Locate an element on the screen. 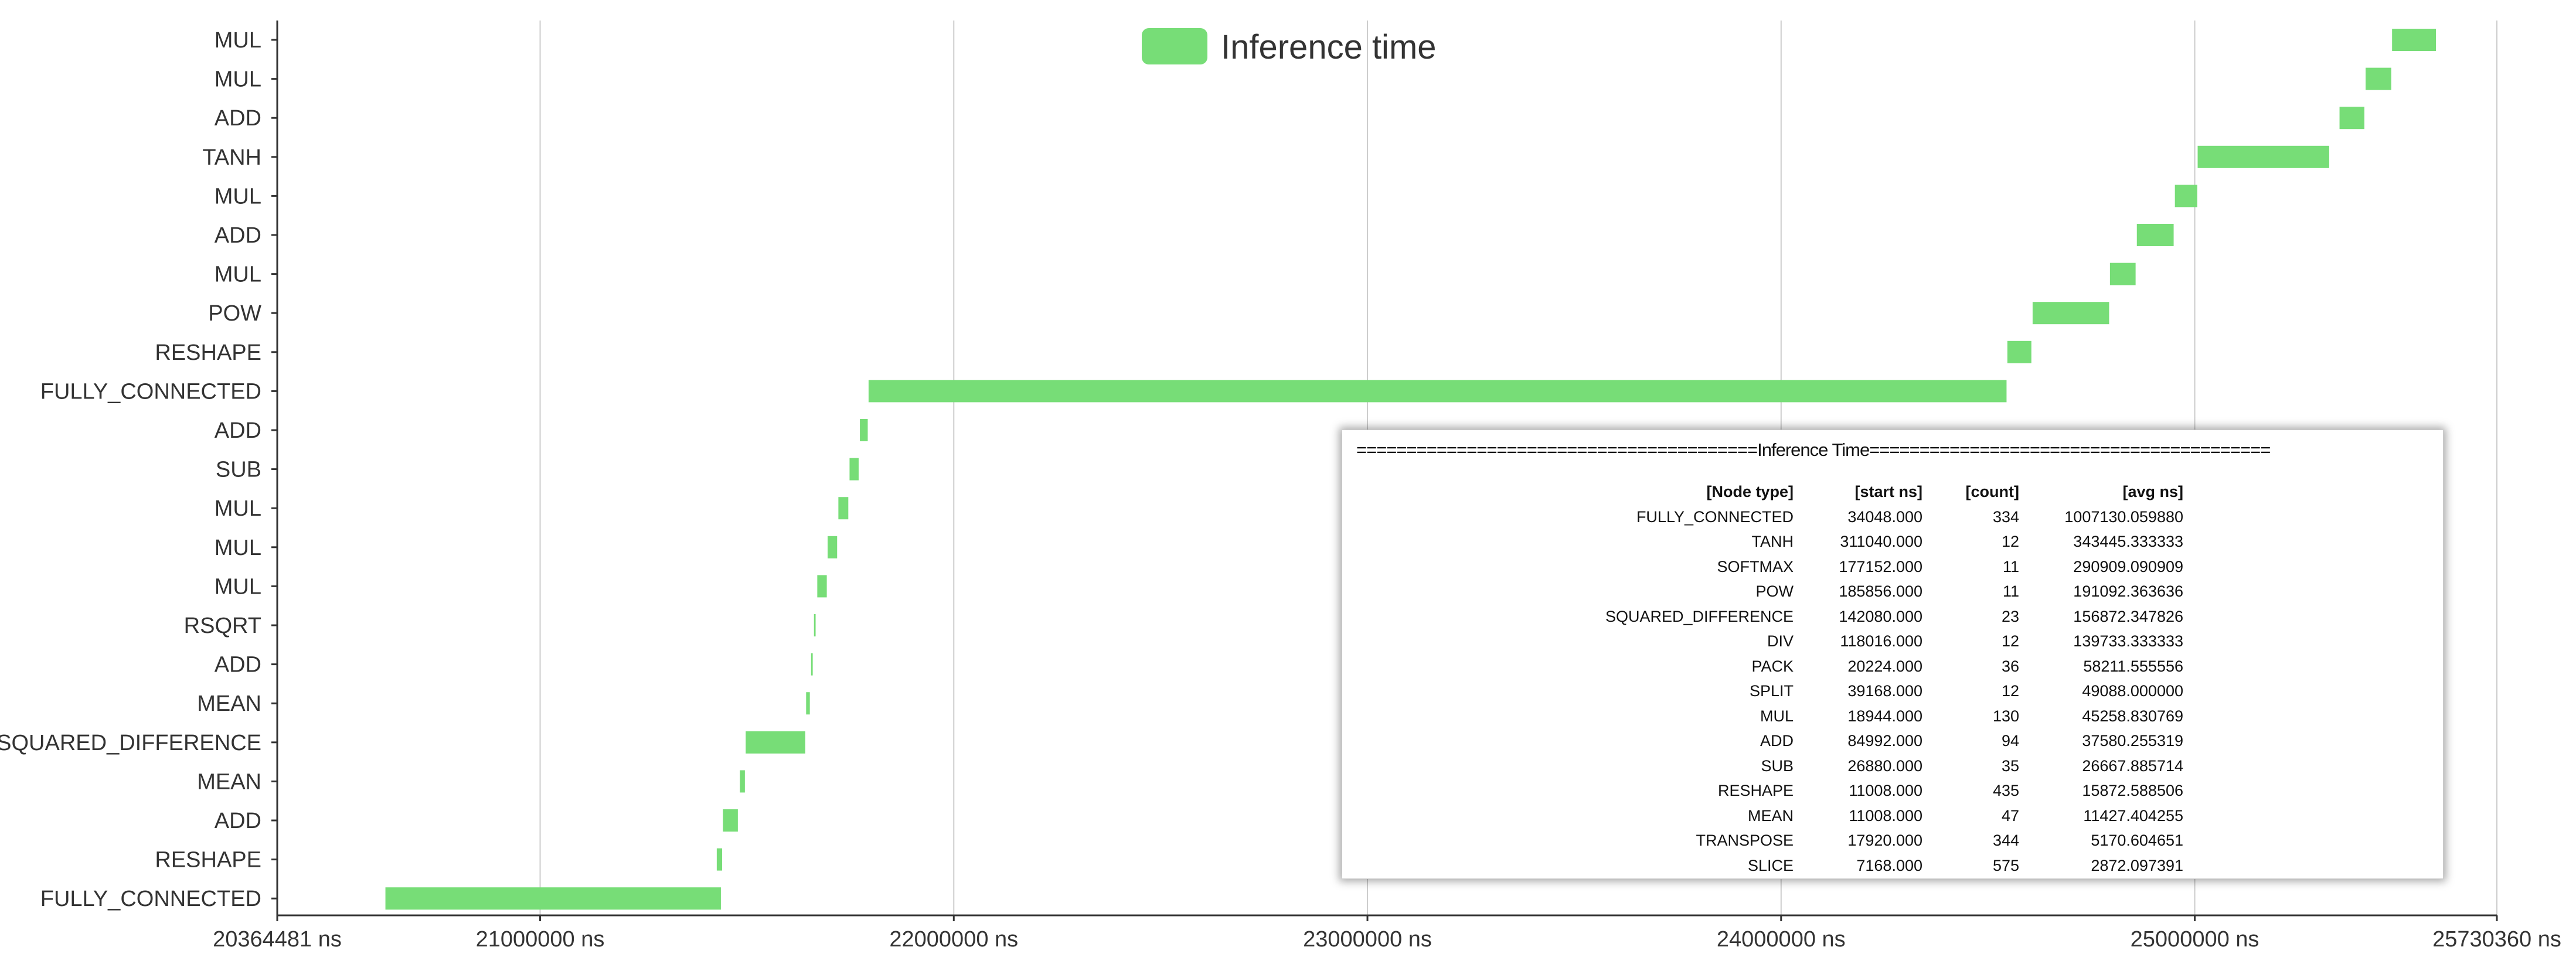 The width and height of the screenshot is (2576, 964). stats-start-ns: 17920.000 is located at coordinates (1884, 840).